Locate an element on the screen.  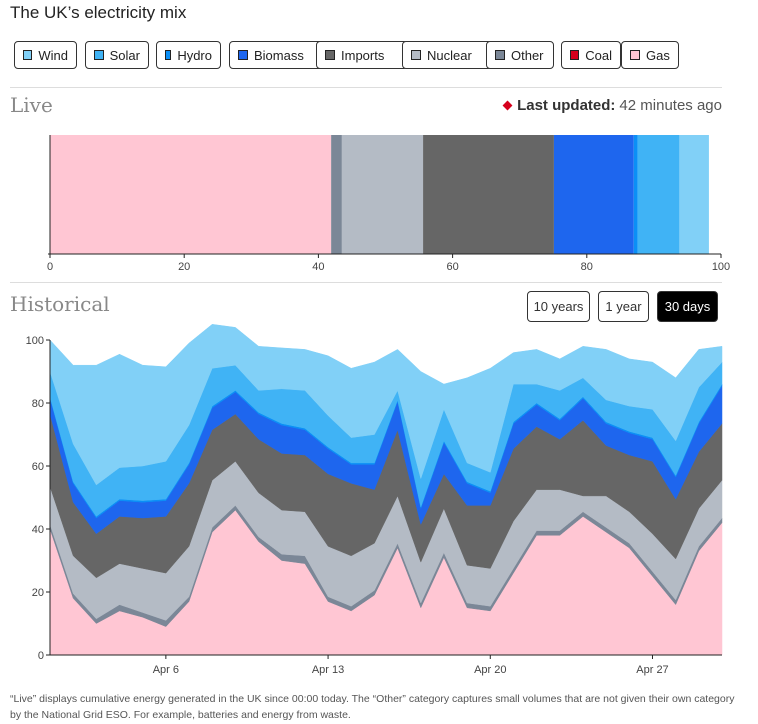
legend-label: Hydro is located at coordinates (194, 55).